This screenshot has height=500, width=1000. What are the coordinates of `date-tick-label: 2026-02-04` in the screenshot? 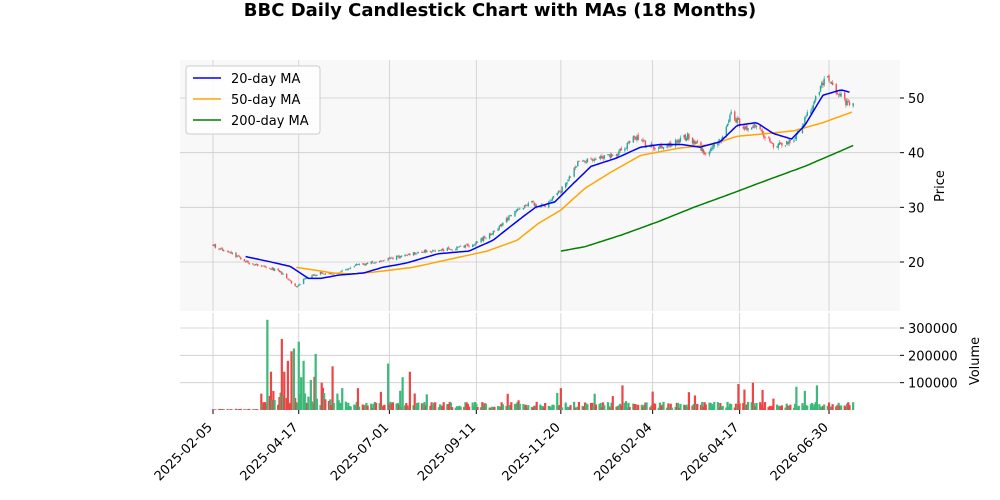 It's located at (623, 452).